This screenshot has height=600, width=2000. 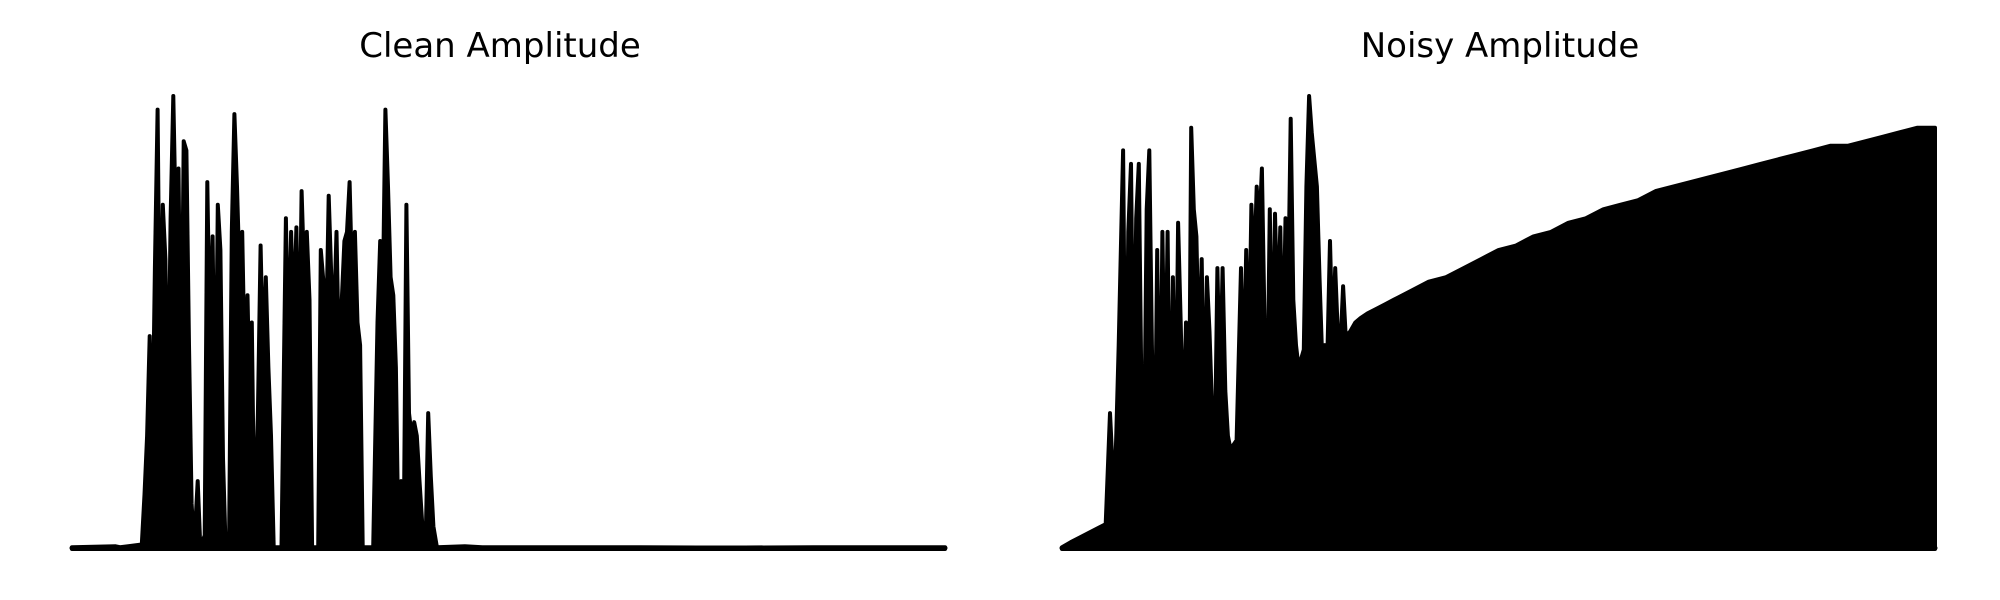 I want to click on clean-chart-title: Clean Amplitude, so click(x=500, y=46).